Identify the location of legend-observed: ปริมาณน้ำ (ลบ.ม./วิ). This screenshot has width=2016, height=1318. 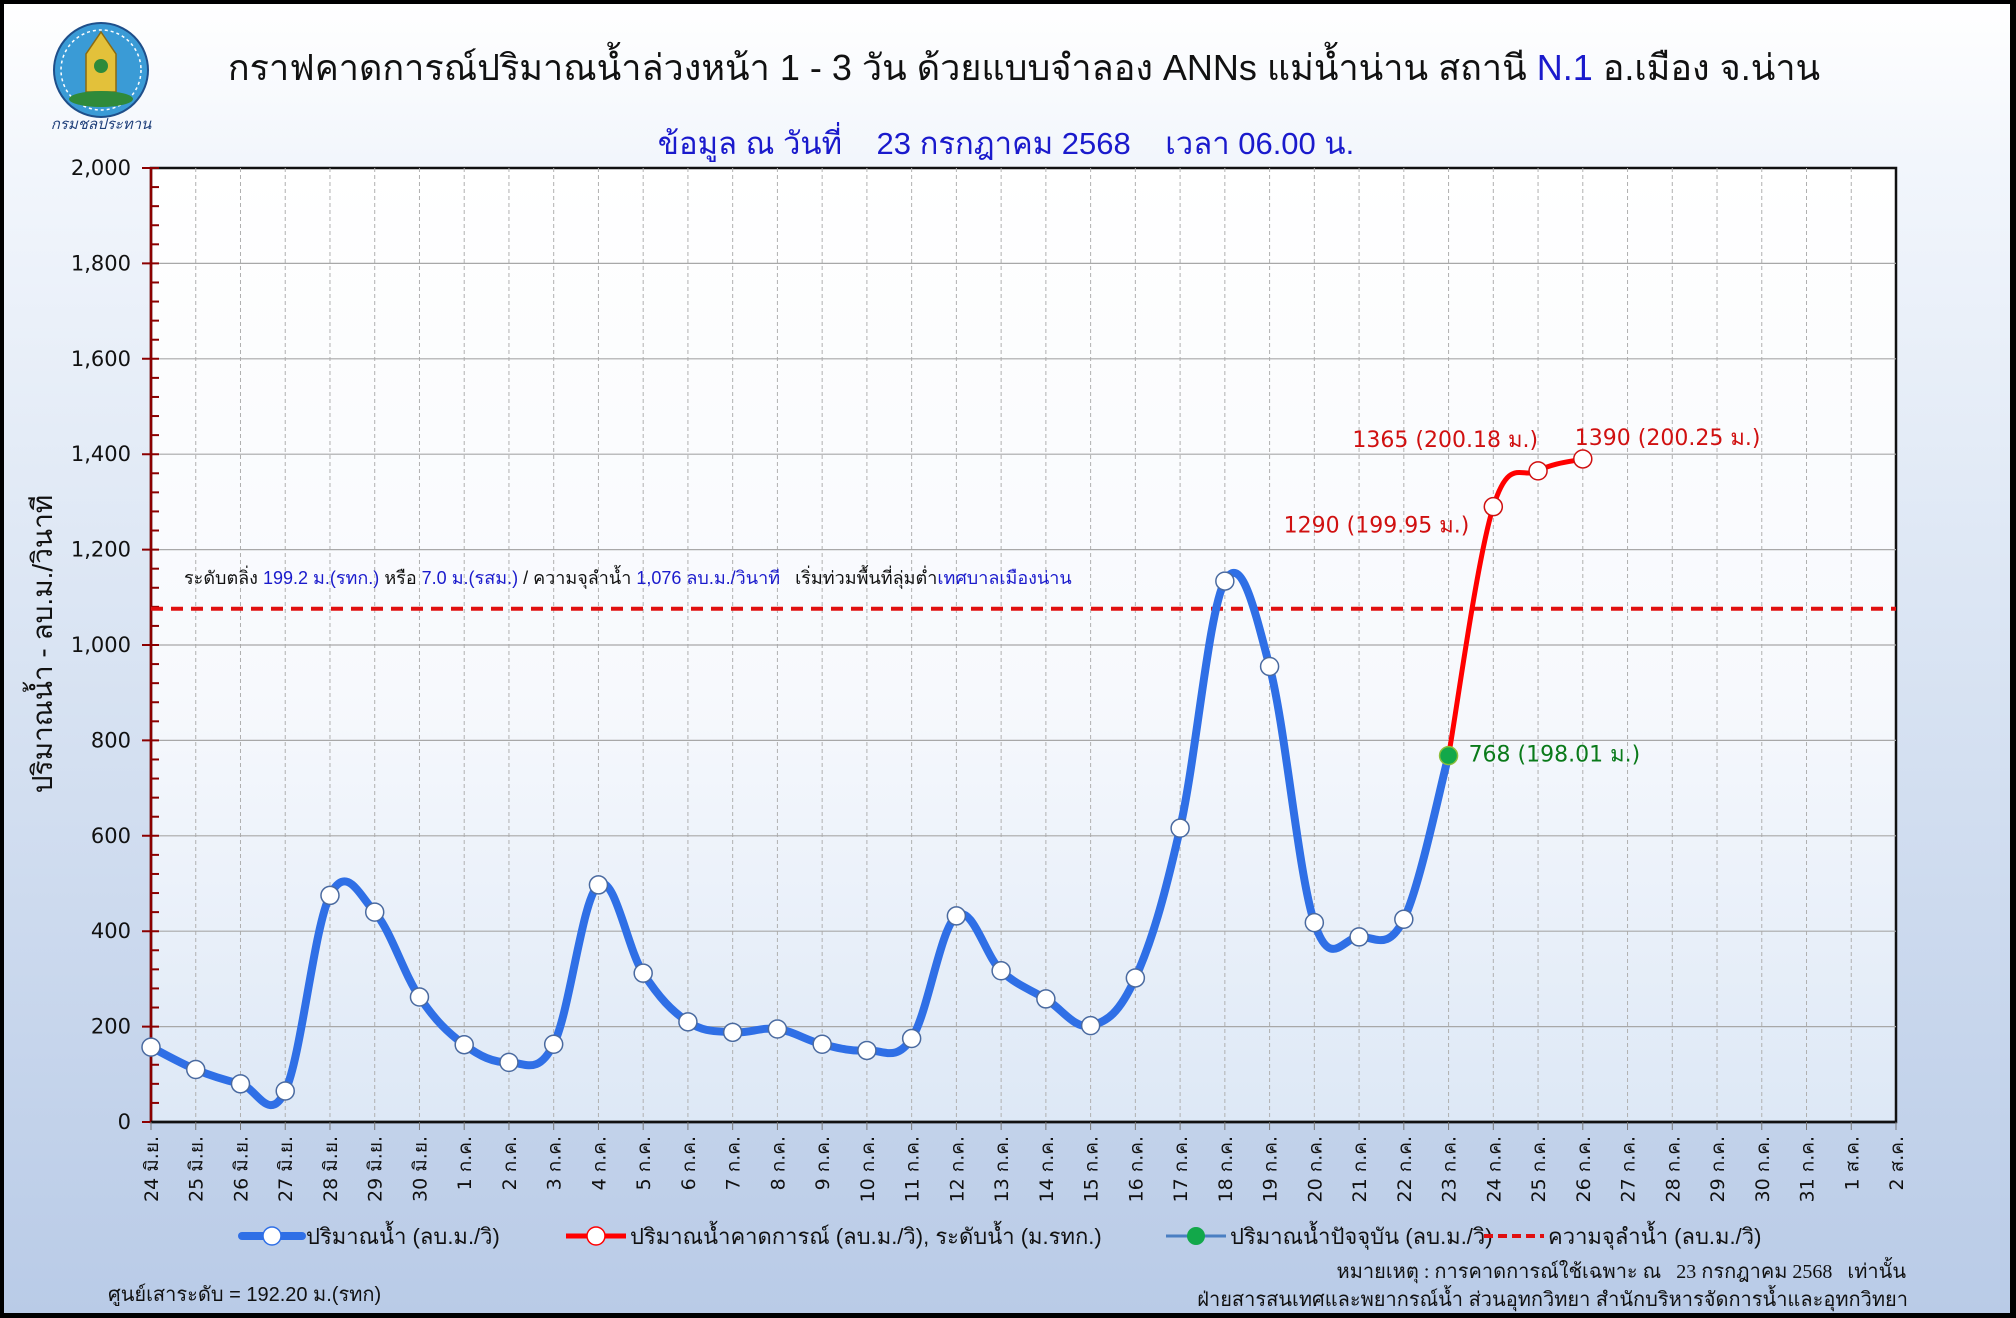
(369, 1235).